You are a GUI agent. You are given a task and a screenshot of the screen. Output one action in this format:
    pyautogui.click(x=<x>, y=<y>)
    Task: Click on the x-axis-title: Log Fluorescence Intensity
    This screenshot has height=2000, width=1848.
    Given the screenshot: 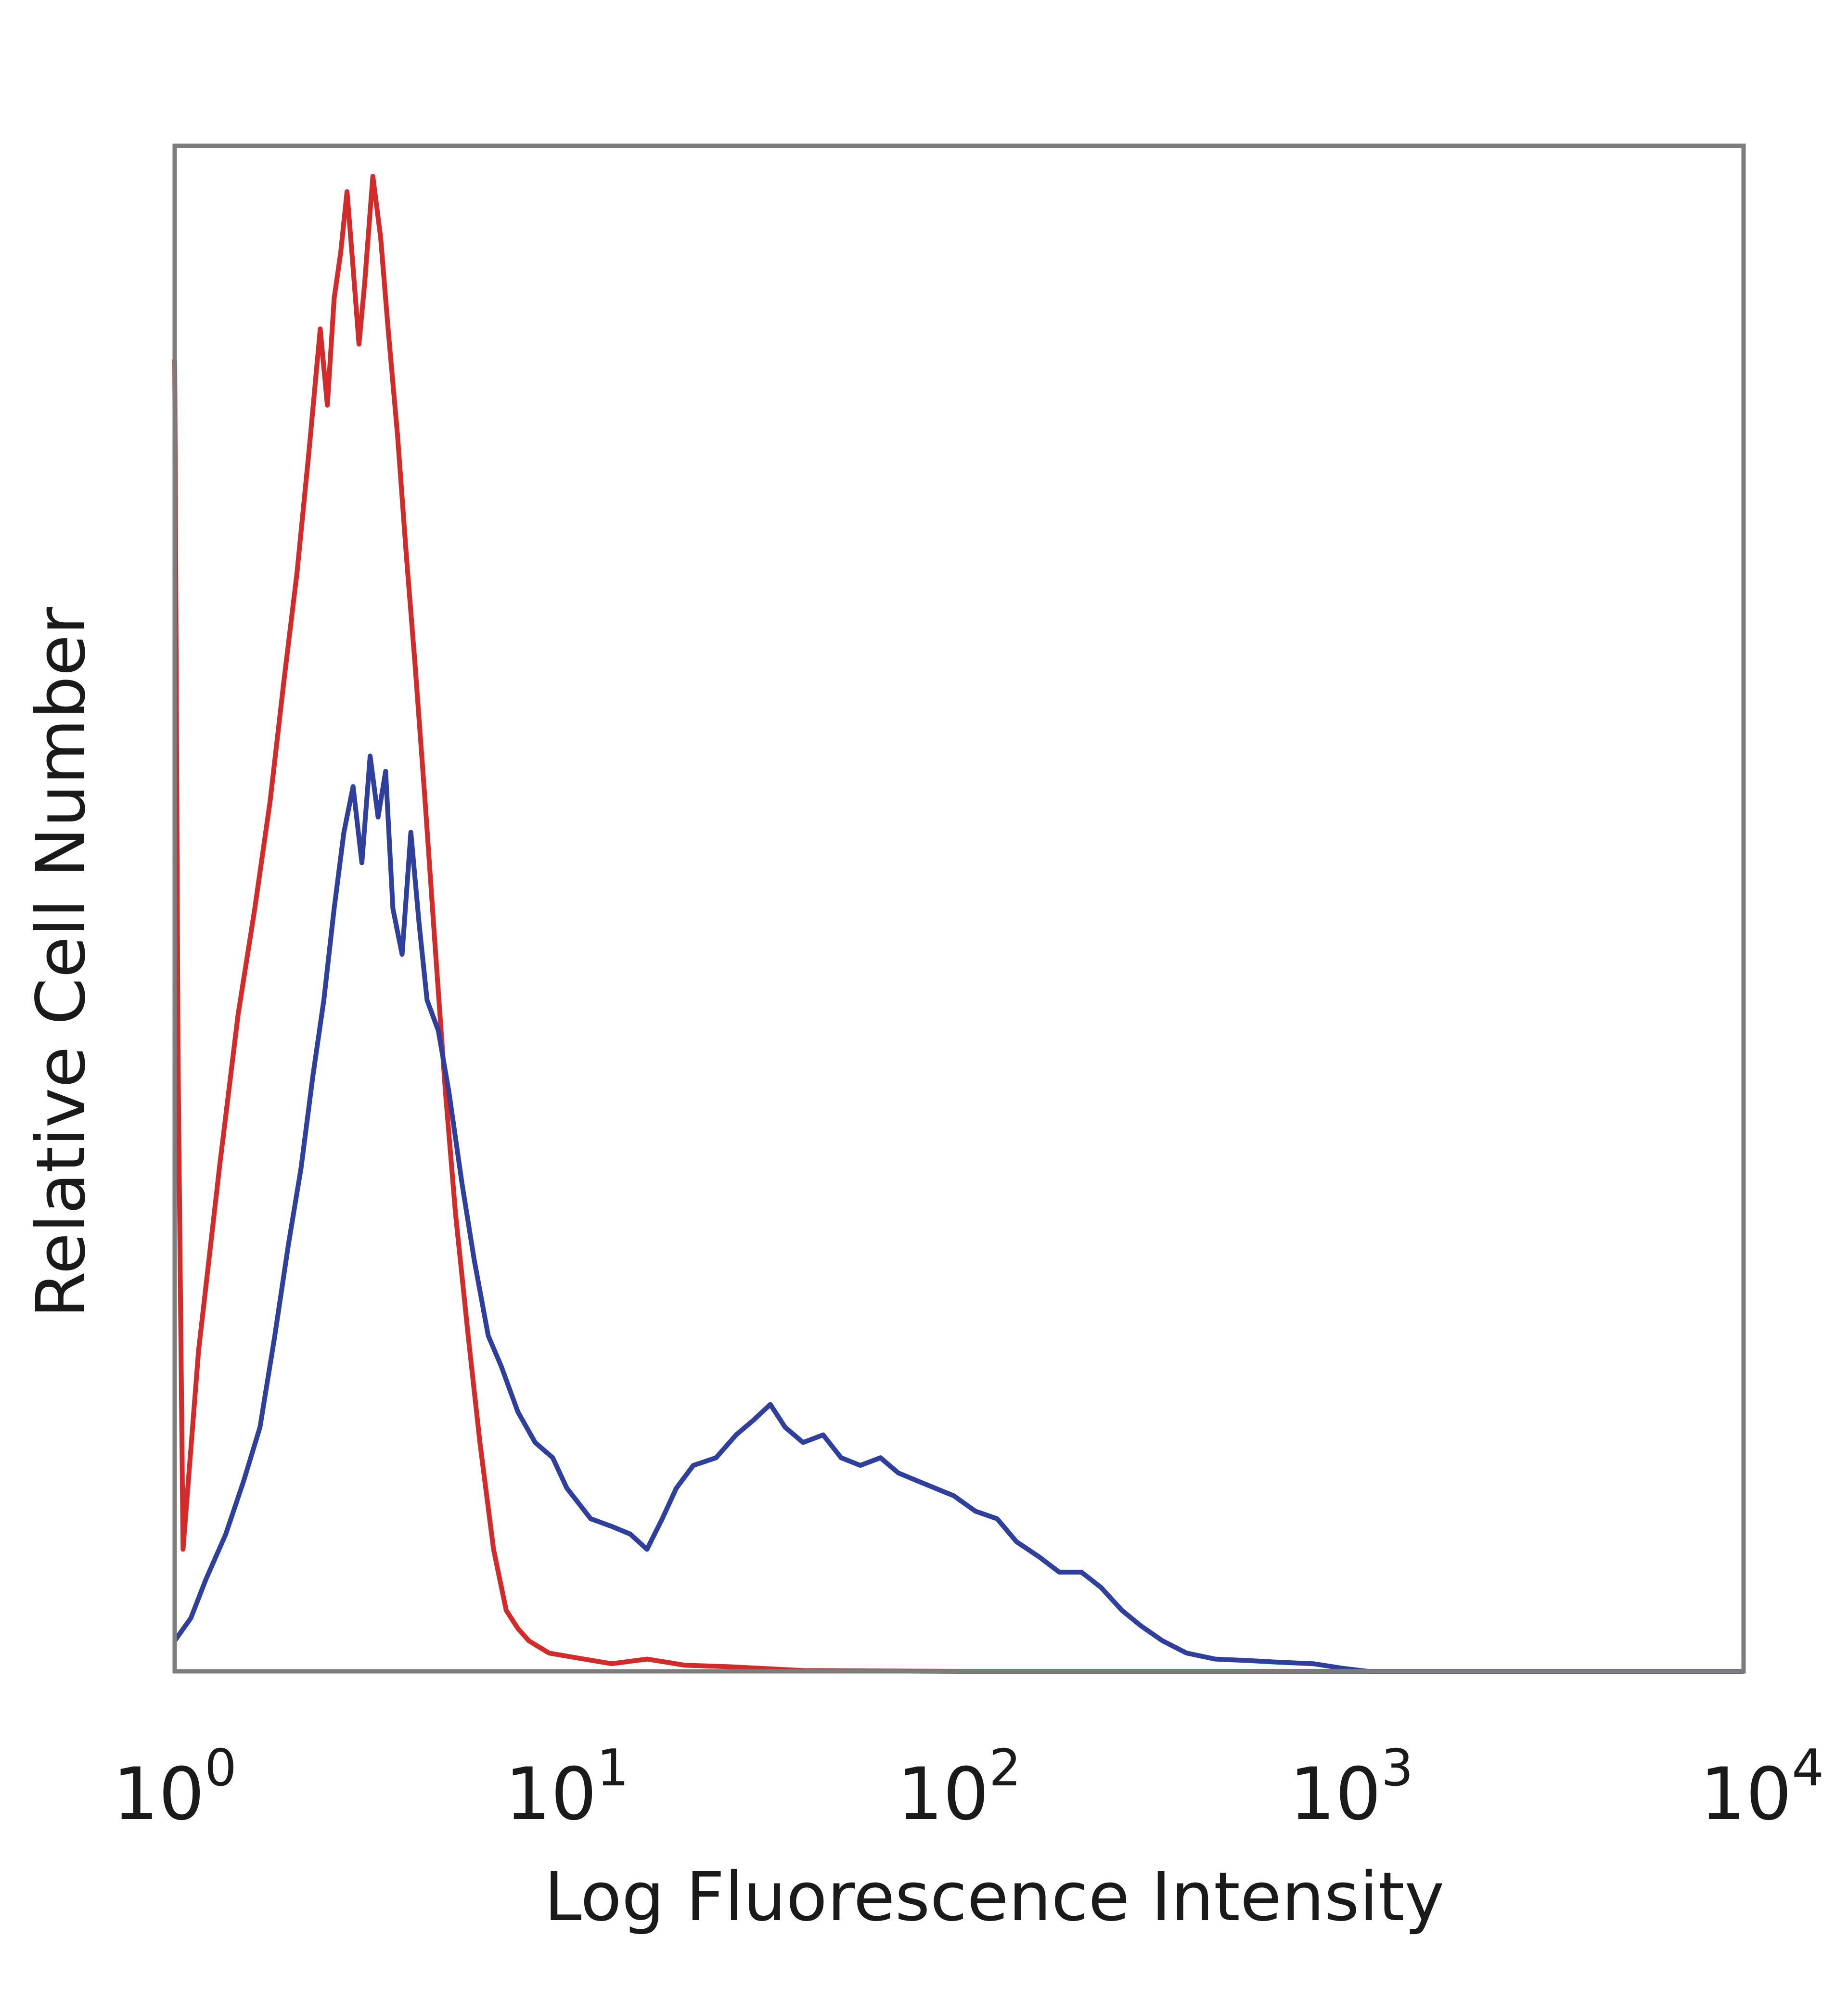 What is the action you would take?
    pyautogui.click(x=994, y=1897)
    